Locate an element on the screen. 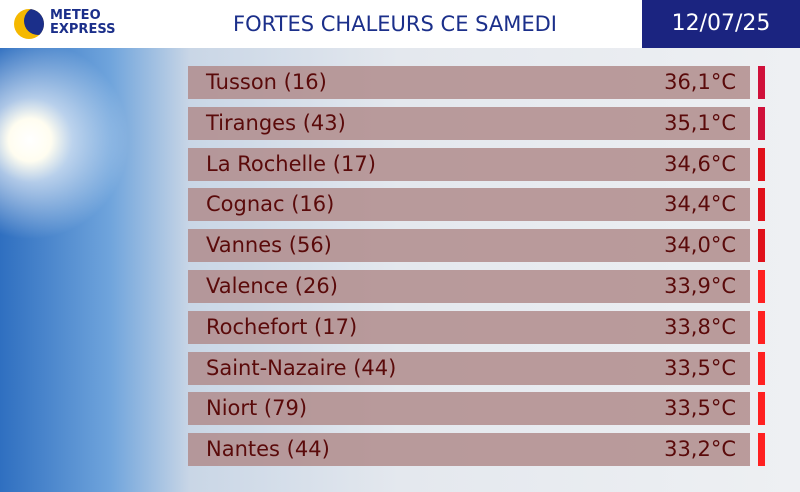 Image resolution: width=800 pixels, height=492 pixels. table-row: Vannes (56) 34,0°C is located at coordinates (469, 246).